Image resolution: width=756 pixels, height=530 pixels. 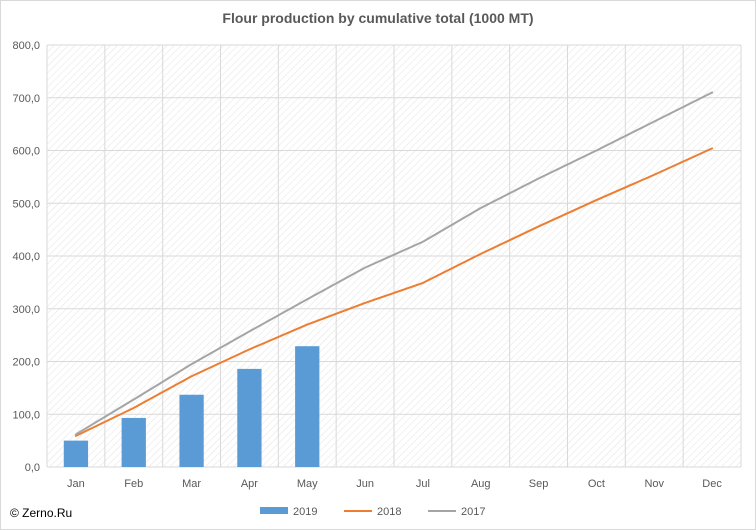 What do you see at coordinates (76, 484) in the screenshot?
I see `x-tick-label: Jan` at bounding box center [76, 484].